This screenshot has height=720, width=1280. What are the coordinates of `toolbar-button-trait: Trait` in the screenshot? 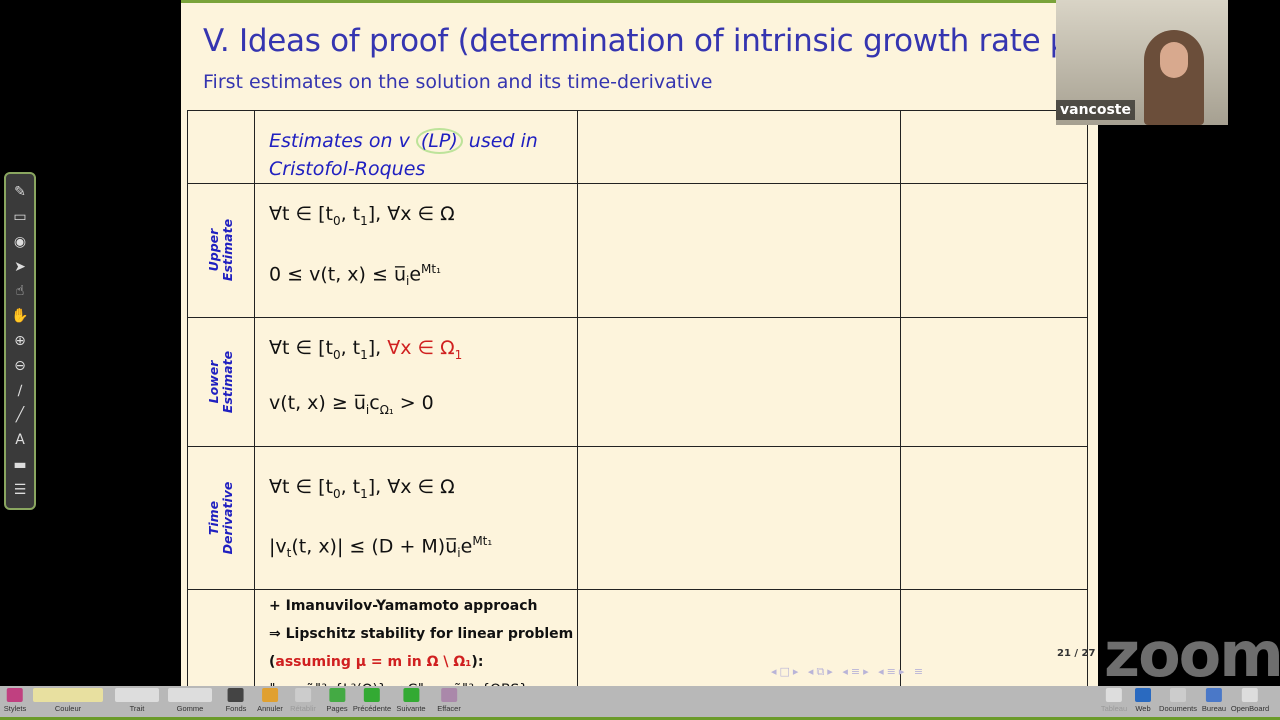 It's located at (137, 700).